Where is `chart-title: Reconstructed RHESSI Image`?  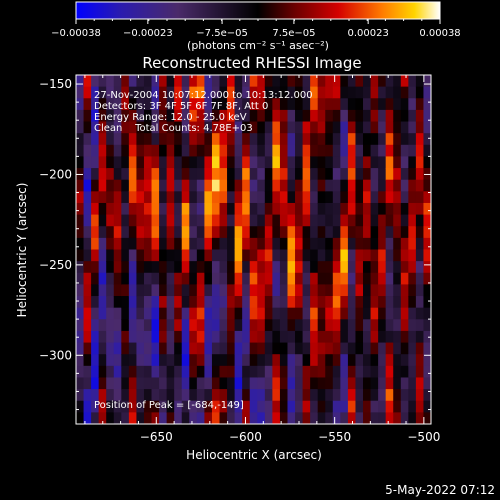
chart-title: Reconstructed RHESSI Image is located at coordinates (251, 63).